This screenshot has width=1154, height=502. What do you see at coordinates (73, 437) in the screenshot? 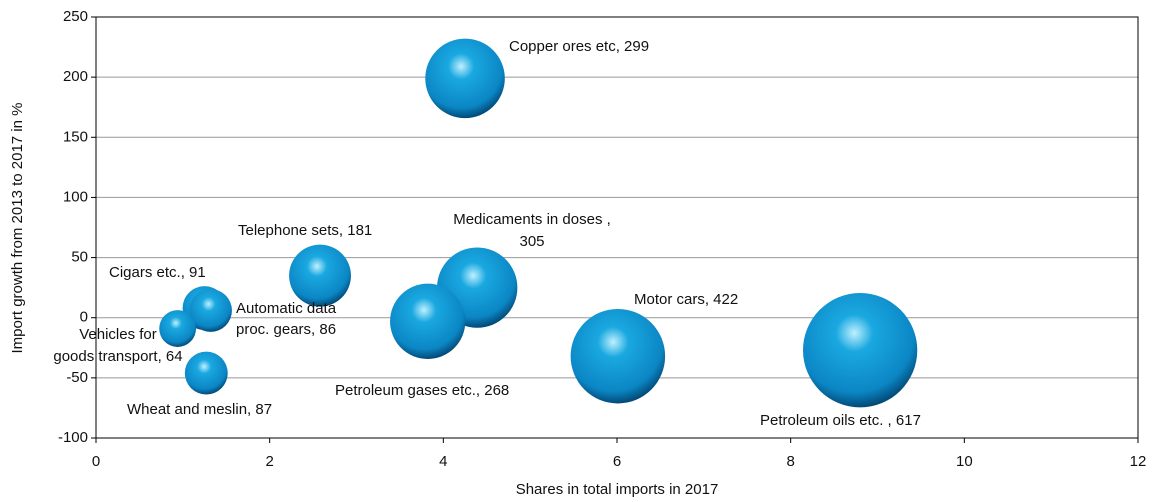
I see `y-tick-label: -100` at bounding box center [73, 437].